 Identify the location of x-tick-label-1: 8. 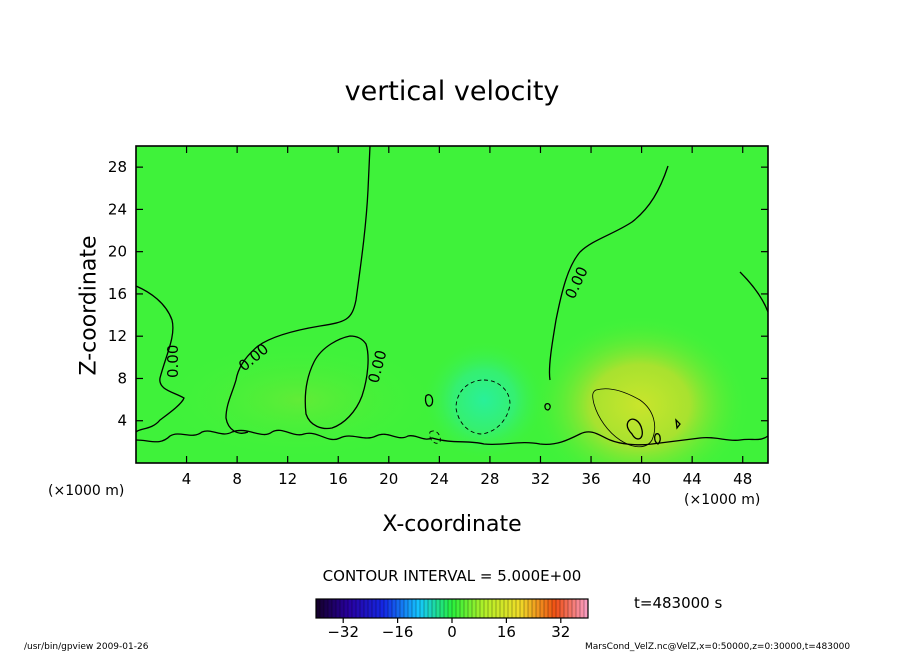
(237, 479).